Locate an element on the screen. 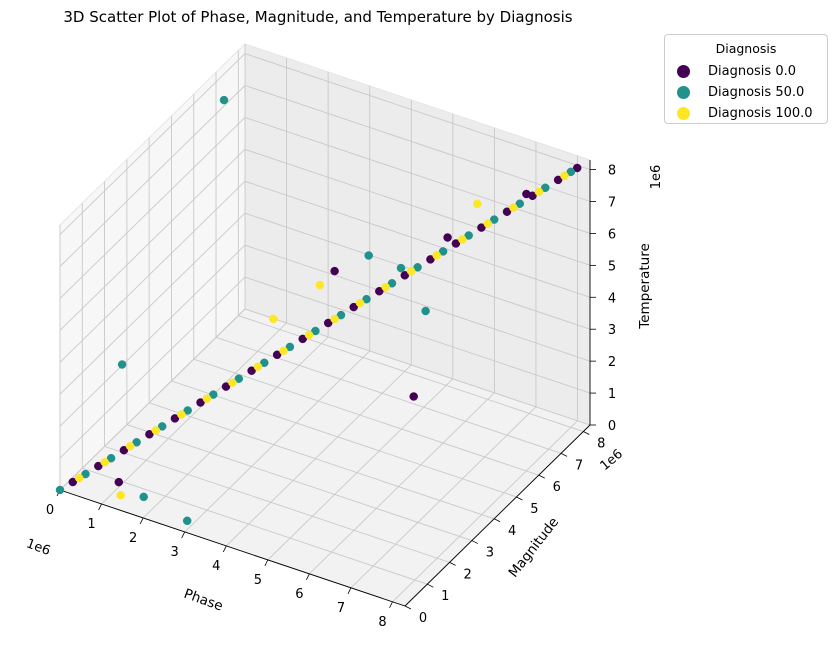  legend-item-diagnosis-0: Diagnosis 0.0 is located at coordinates (736, 71).